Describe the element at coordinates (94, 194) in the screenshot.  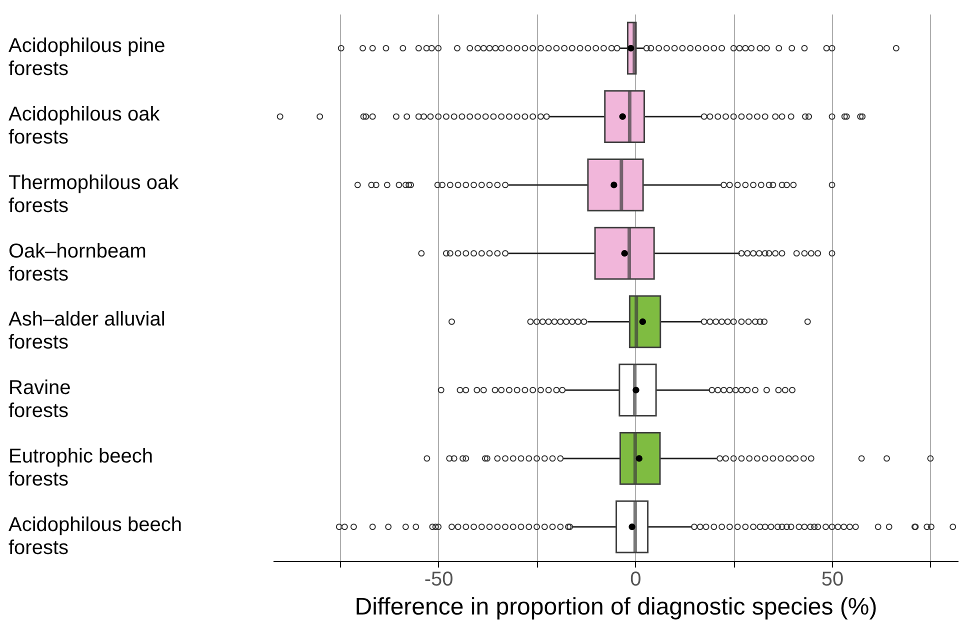
I see `y-tick-label: Thermophilous oak forests` at that location.